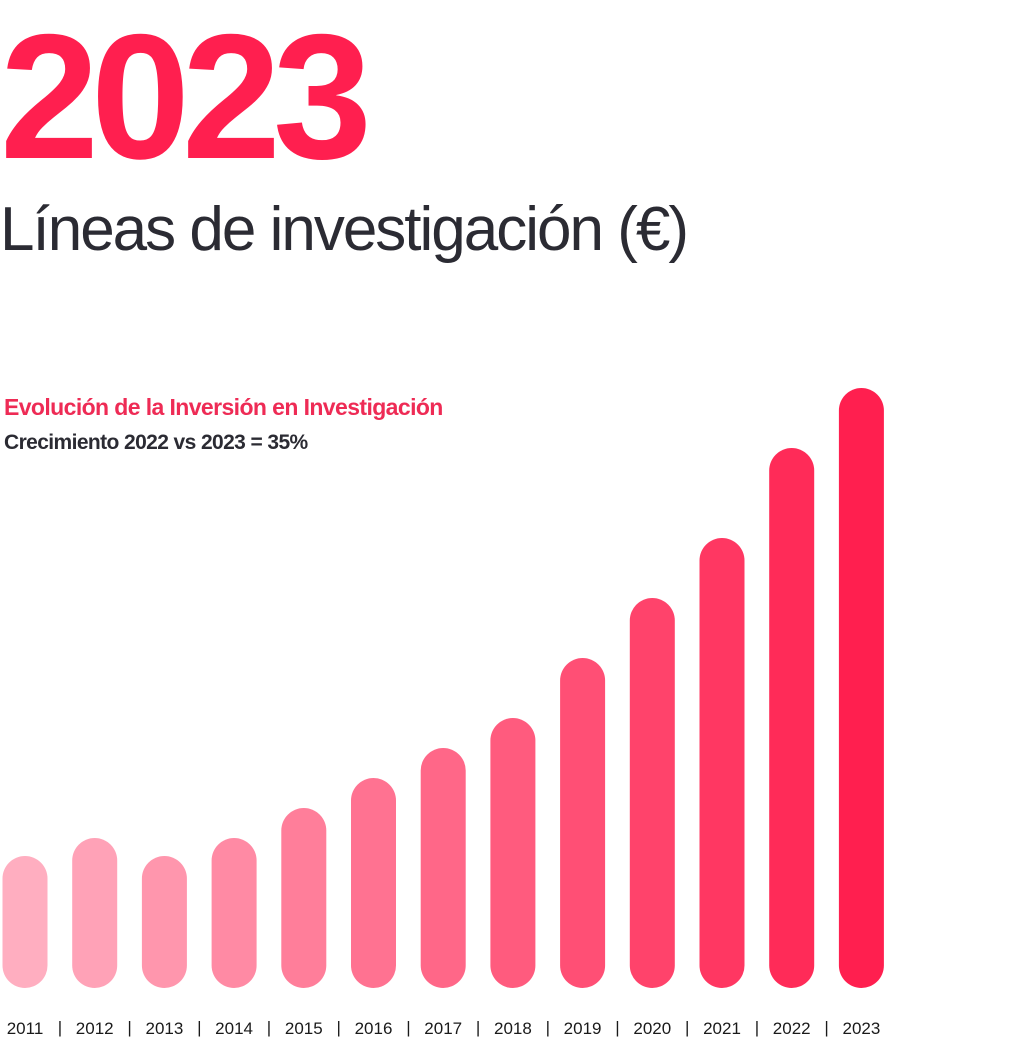  I want to click on bar-2022, so click(792, 718).